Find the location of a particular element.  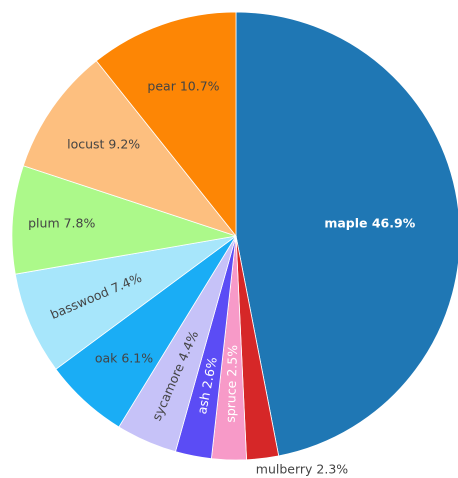

slice-label-mulberry: mulberry 2.3% is located at coordinates (302, 469).